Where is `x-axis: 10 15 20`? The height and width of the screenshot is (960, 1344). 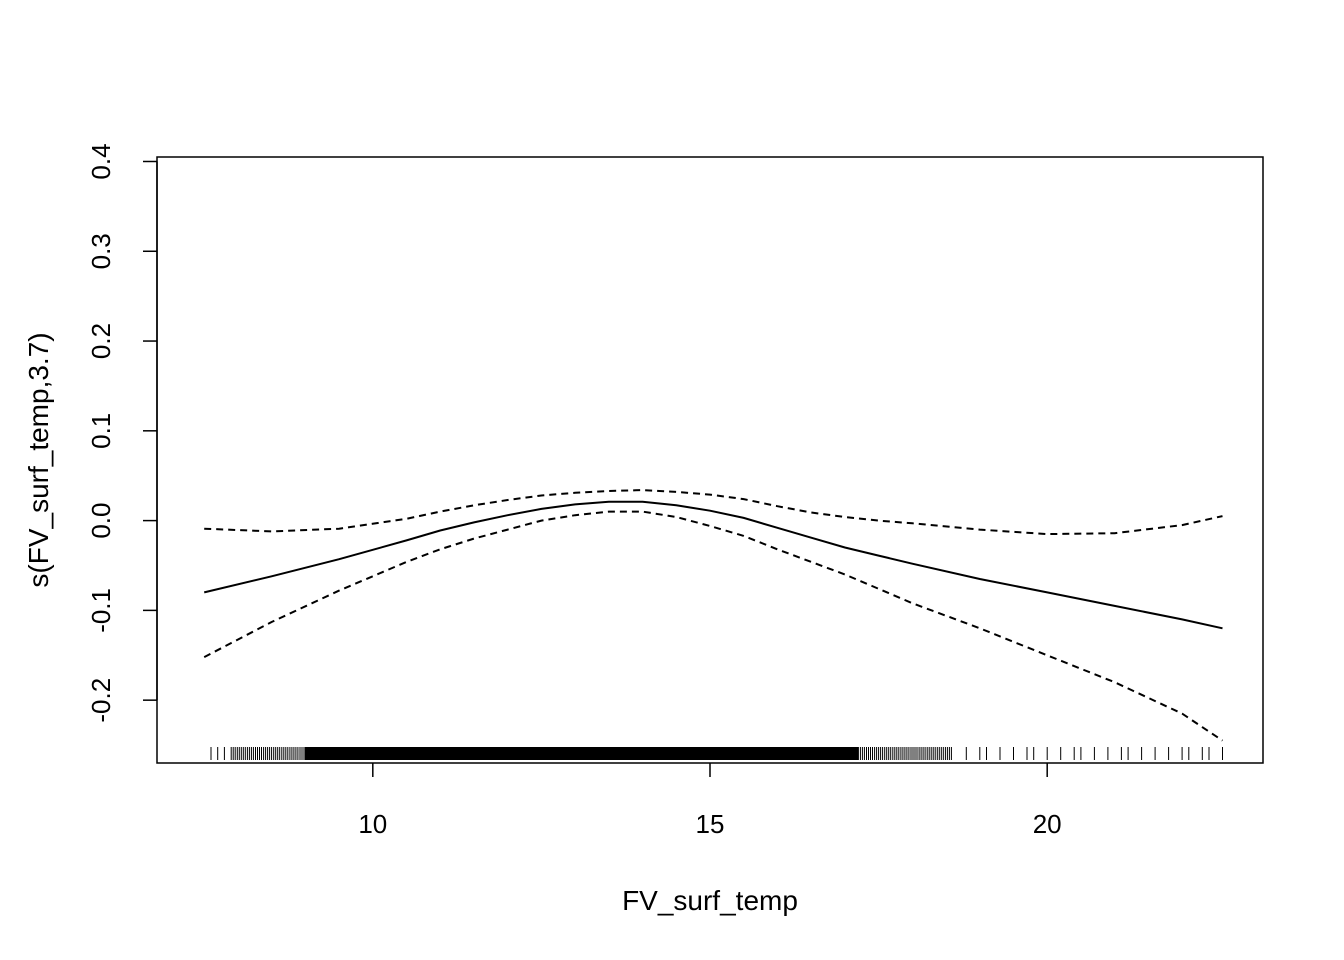
x-axis: 10 15 20 is located at coordinates (710, 801).